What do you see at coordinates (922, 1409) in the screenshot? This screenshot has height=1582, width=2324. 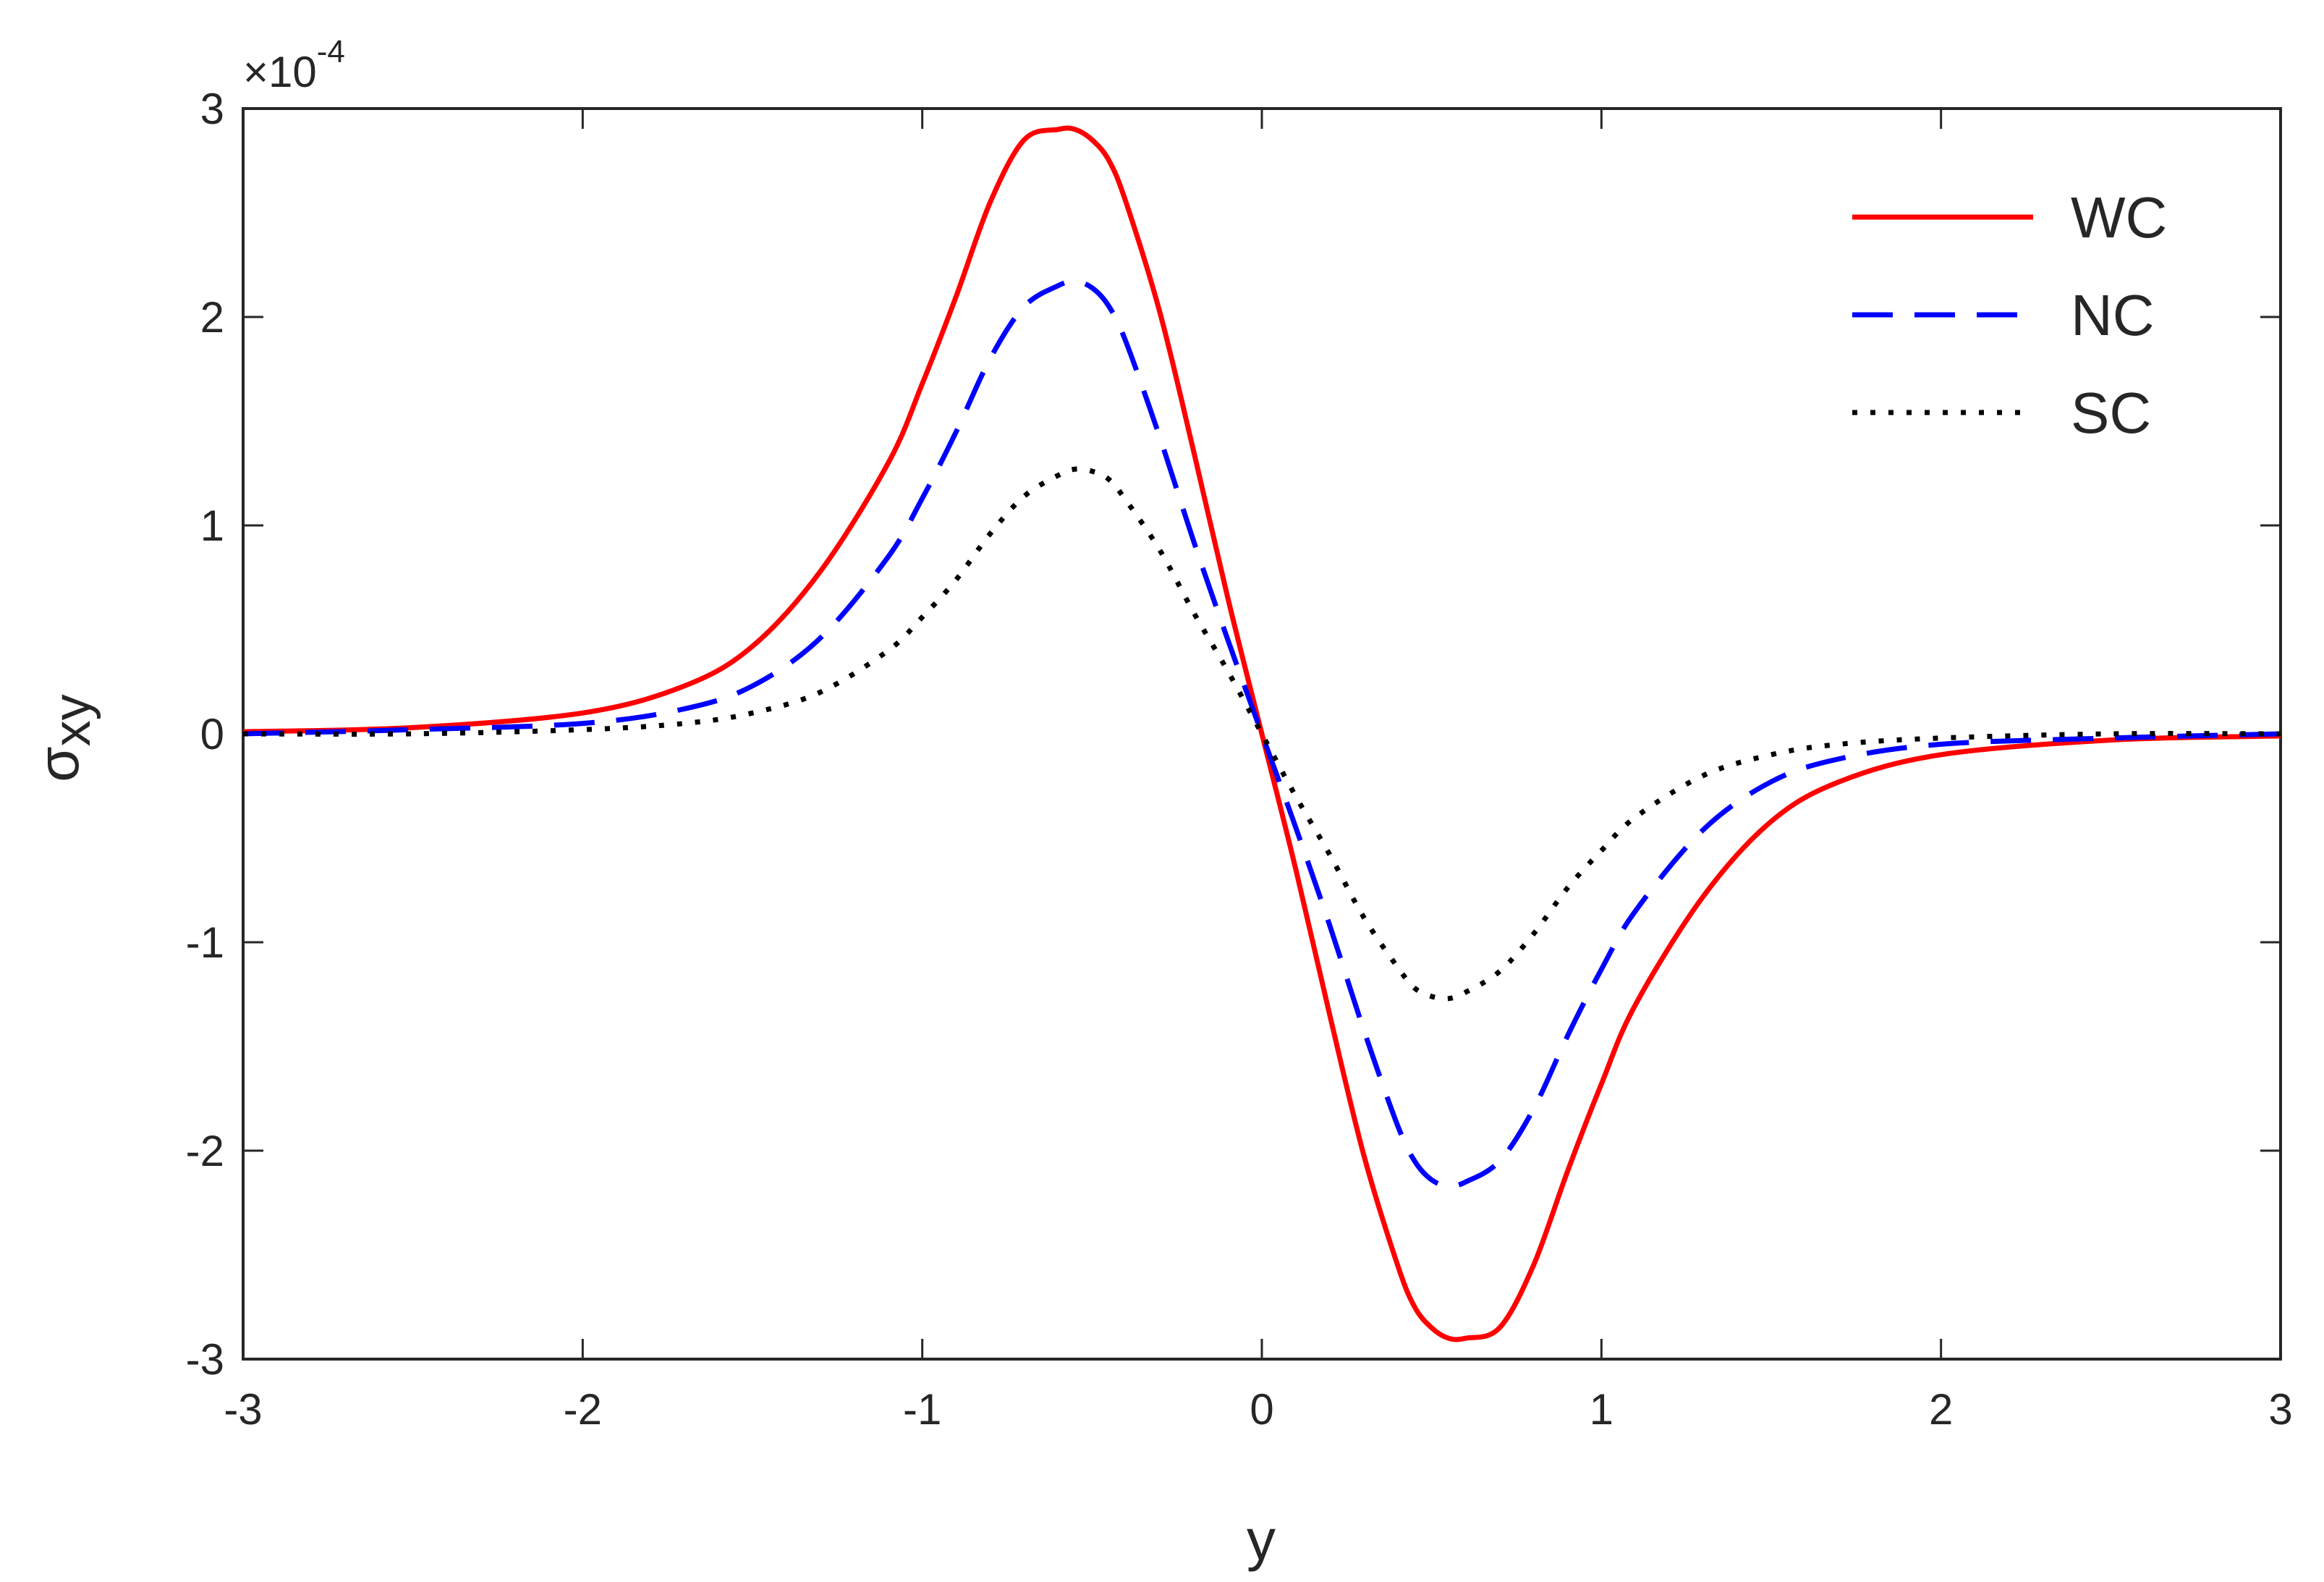 I see `x-tick-label: -1` at bounding box center [922, 1409].